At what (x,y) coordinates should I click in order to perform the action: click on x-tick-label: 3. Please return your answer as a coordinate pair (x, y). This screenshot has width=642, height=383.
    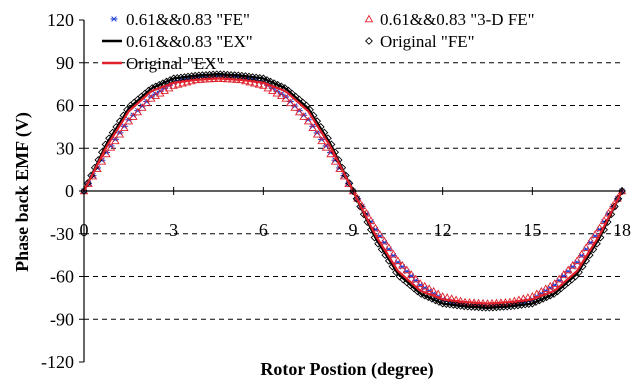
    Looking at the image, I should click on (173, 230).